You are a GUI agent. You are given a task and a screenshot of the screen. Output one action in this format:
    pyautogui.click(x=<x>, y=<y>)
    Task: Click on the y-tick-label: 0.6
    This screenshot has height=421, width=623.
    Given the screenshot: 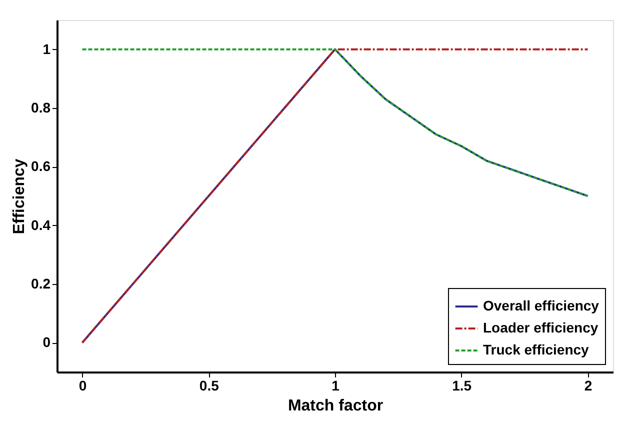 What is the action you would take?
    pyautogui.click(x=41, y=166)
    